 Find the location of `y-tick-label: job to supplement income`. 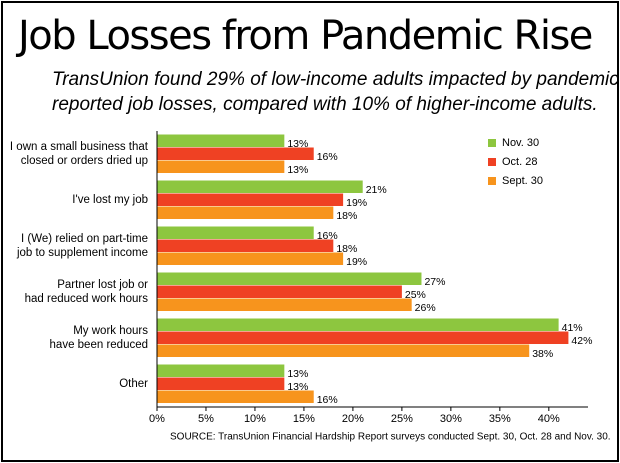

y-tick-label: job to supplement income is located at coordinates (82, 253).